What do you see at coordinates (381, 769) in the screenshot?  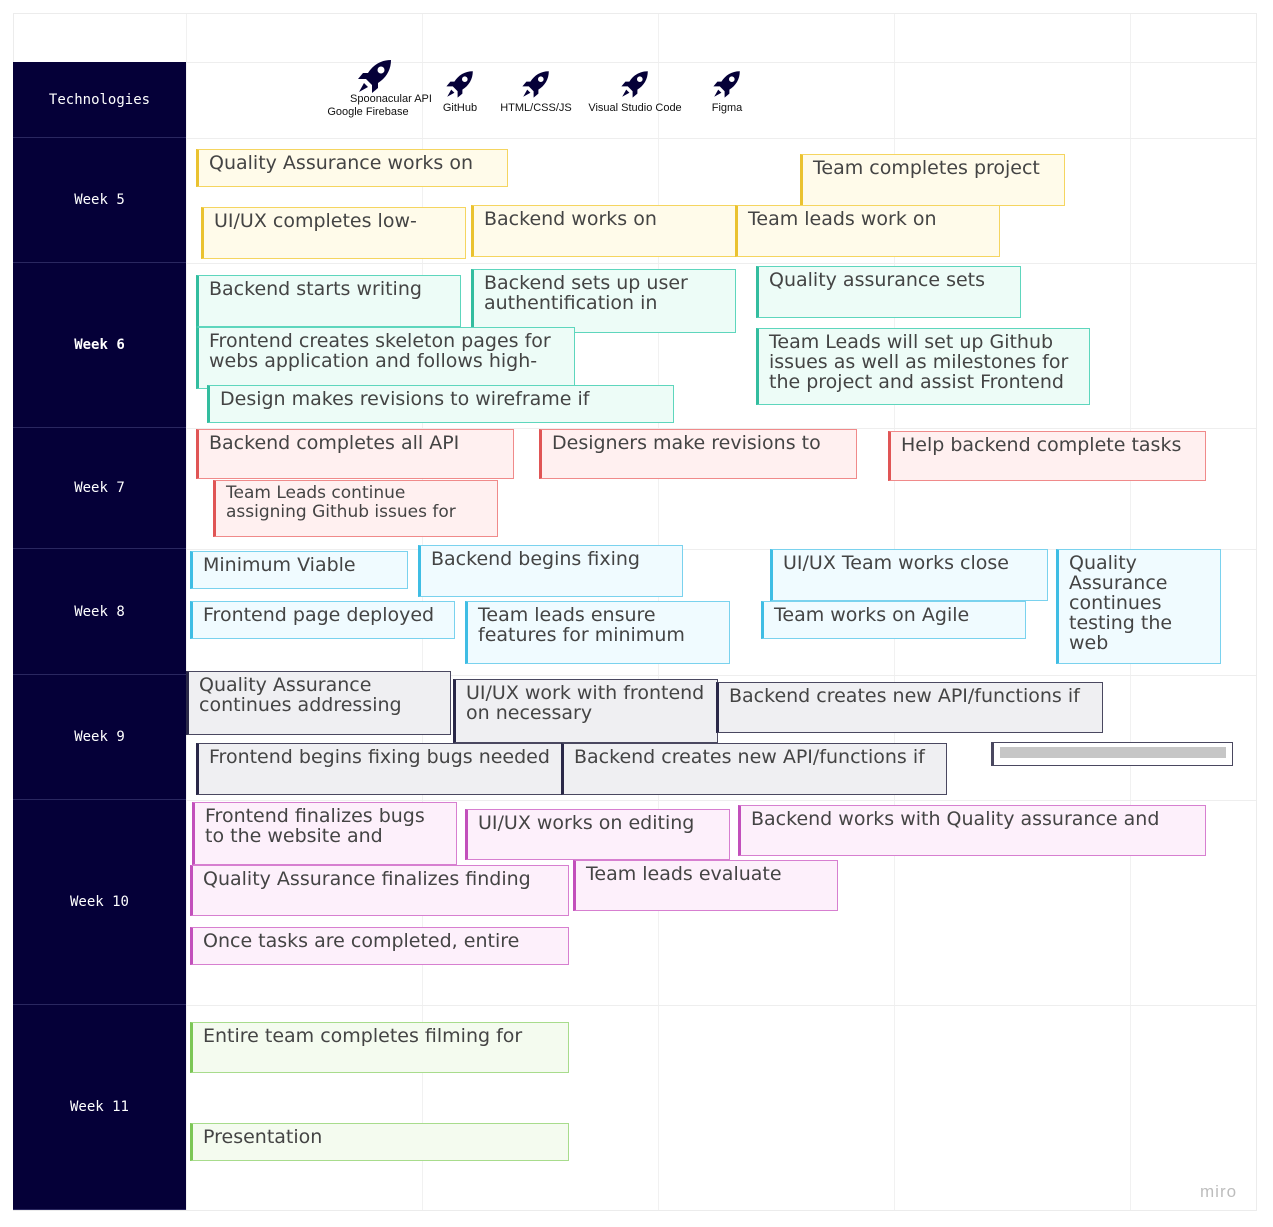 I see `sticky-note: Frontend begins fixing bugs needed` at bounding box center [381, 769].